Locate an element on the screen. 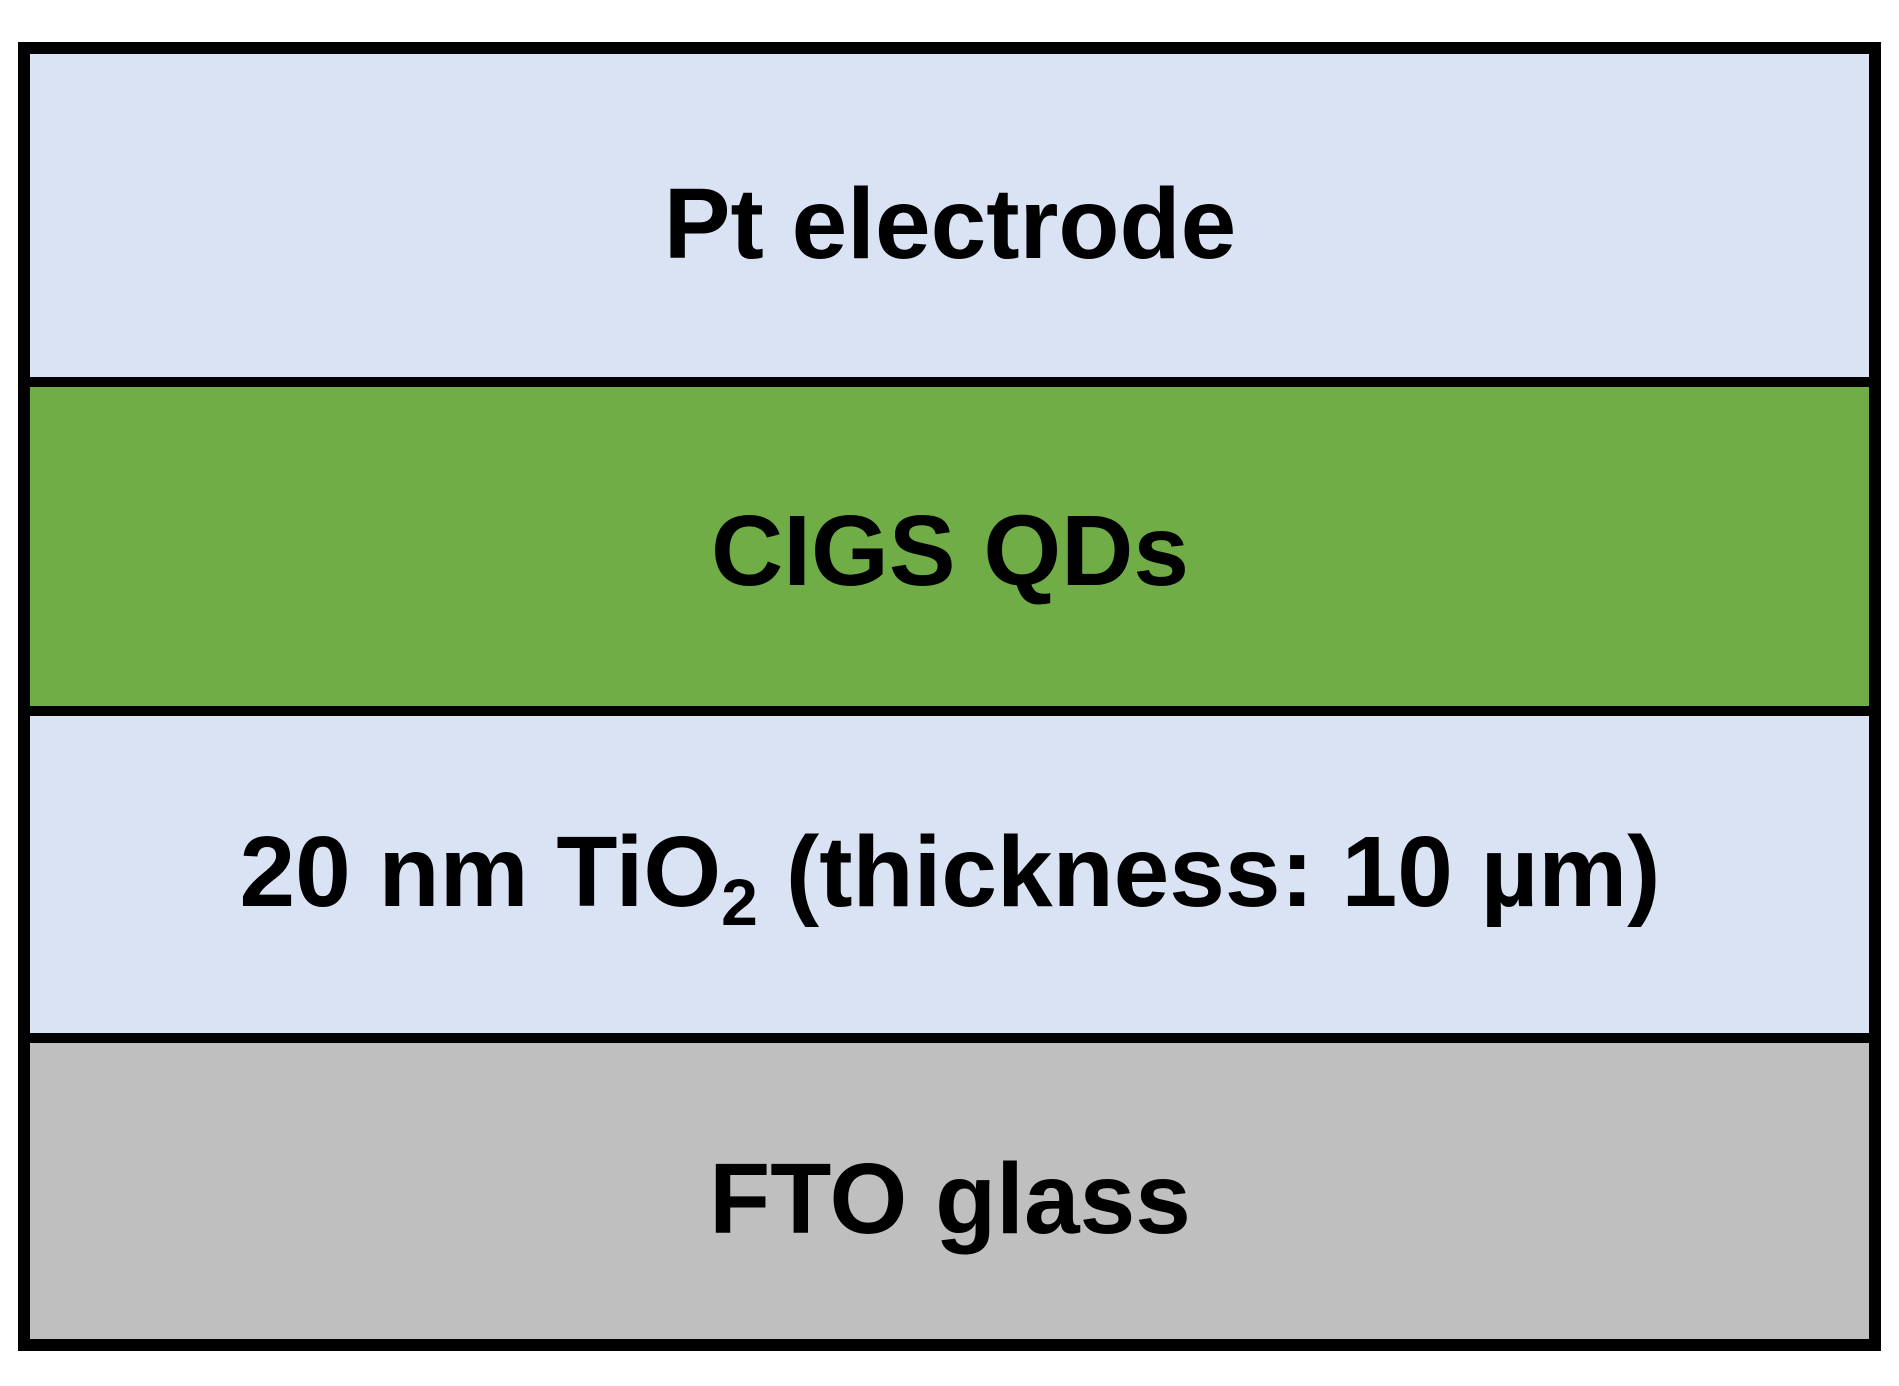  subscript: 2 is located at coordinates (739, 902).